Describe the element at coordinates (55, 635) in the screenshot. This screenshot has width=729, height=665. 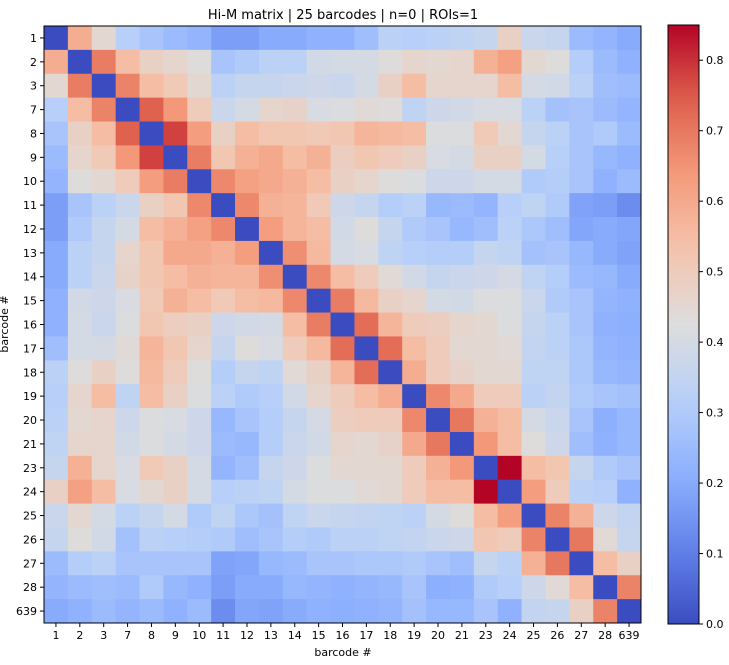
I see `x-tick-label: 1` at that location.